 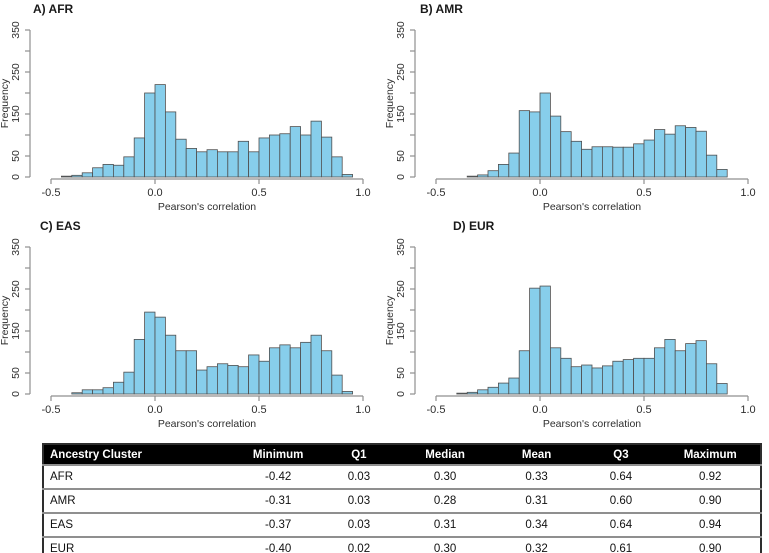 What do you see at coordinates (60, 226) in the screenshot?
I see `panel-title: C) EAS` at bounding box center [60, 226].